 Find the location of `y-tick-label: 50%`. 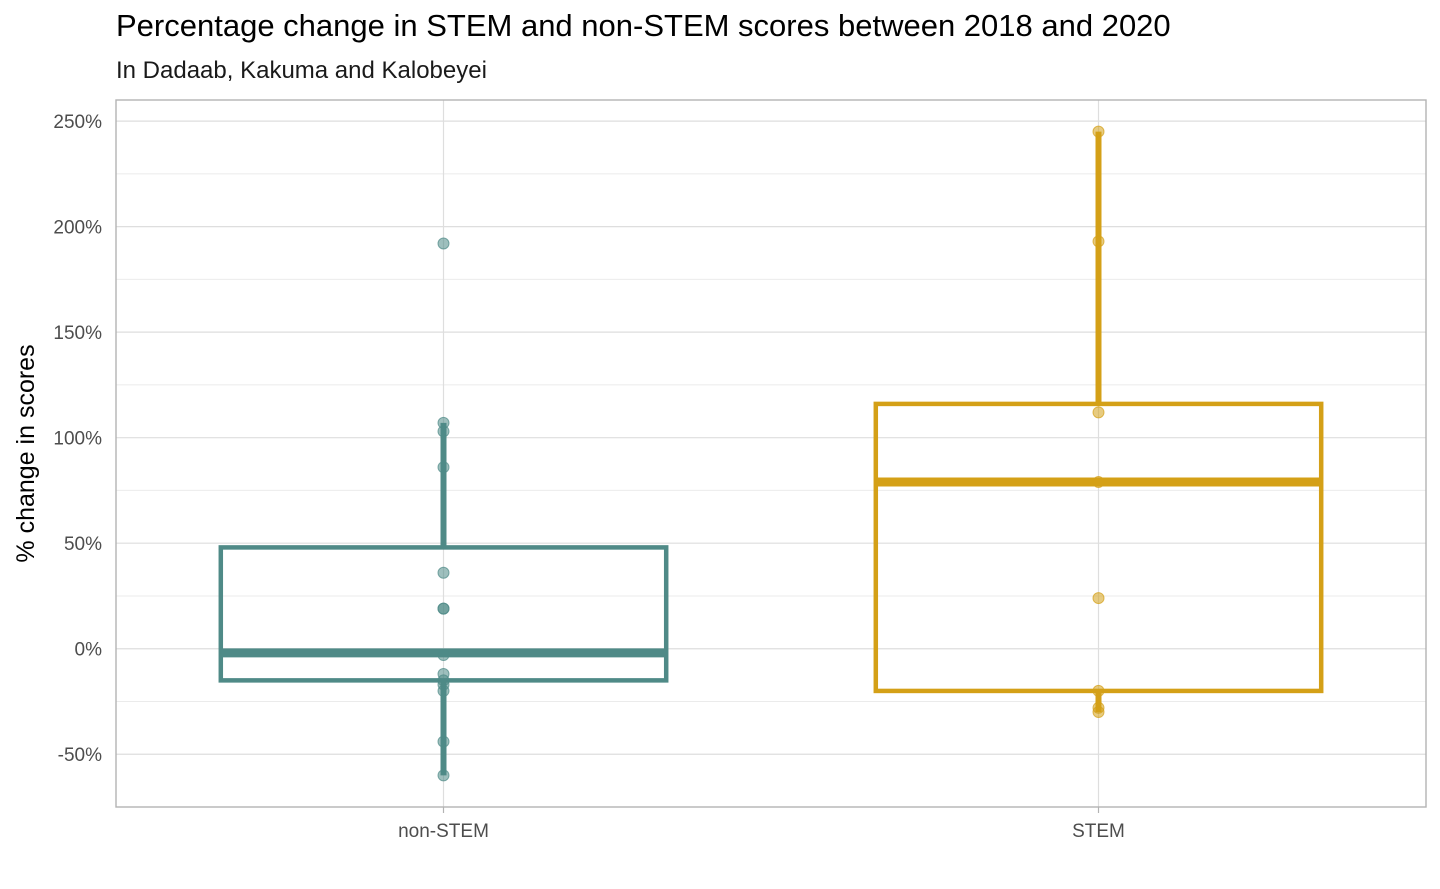

y-tick-label: 50% is located at coordinates (83, 544).